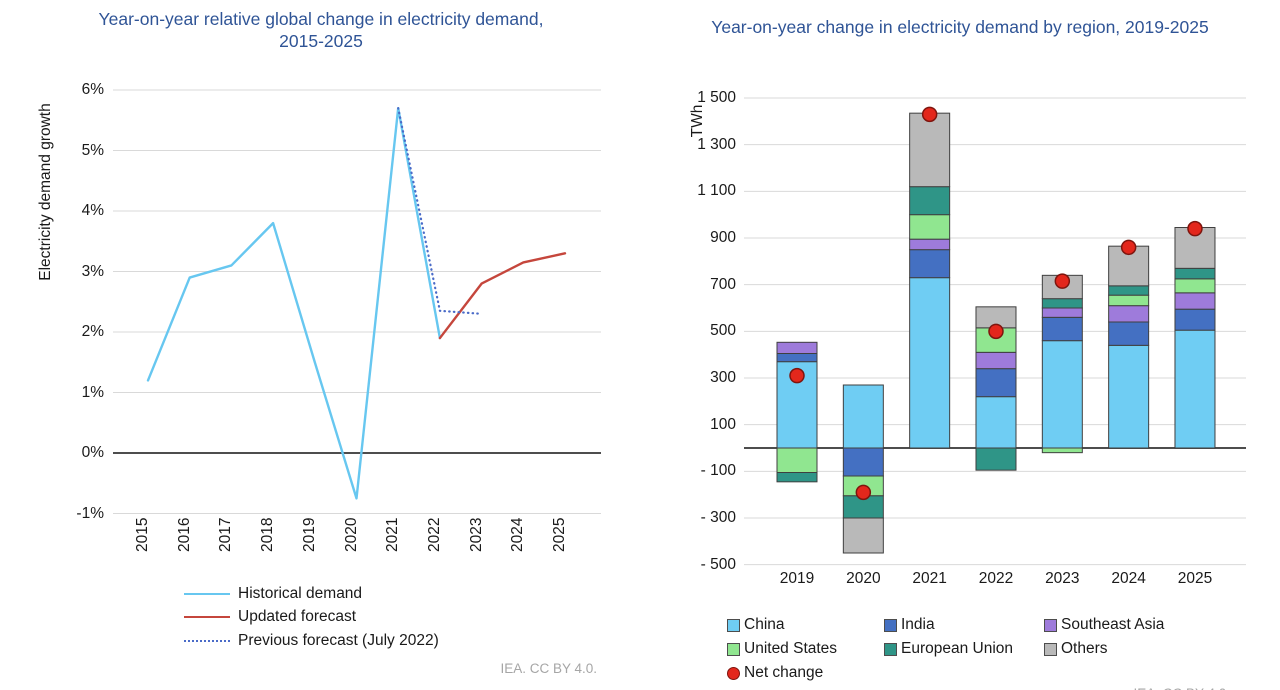 Image resolution: width=1280 pixels, height=690 pixels. Describe the element at coordinates (718, 471) in the screenshot. I see `right-y-tick-label: - 100` at that location.